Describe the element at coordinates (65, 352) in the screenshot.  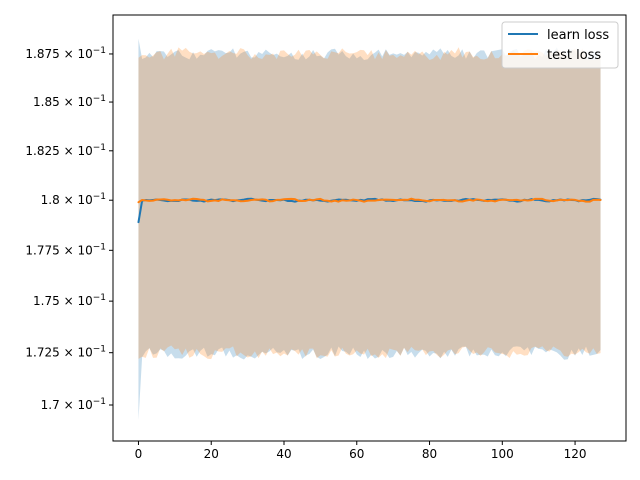
I see `y-tick-label: 1.725 × 10−1` at that location.